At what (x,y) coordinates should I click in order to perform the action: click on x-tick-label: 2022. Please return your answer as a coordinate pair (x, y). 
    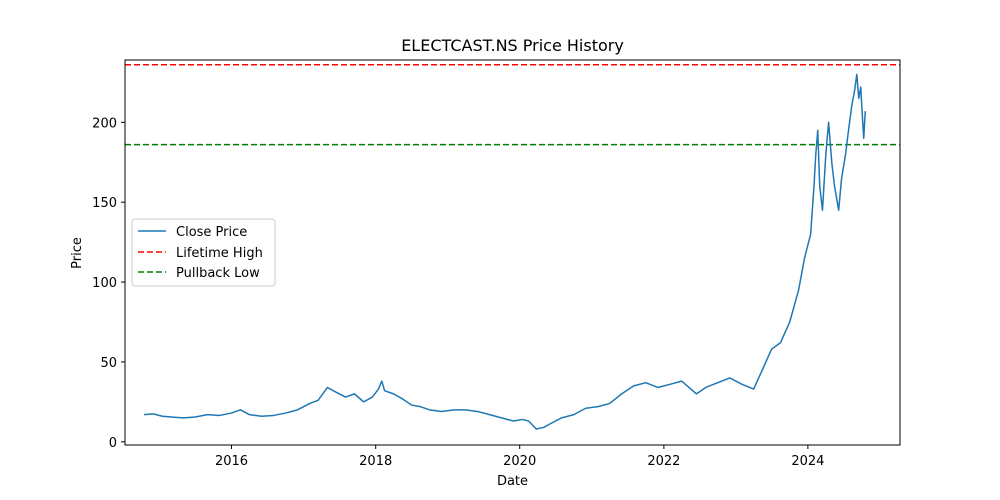
    Looking at the image, I should click on (663, 461).